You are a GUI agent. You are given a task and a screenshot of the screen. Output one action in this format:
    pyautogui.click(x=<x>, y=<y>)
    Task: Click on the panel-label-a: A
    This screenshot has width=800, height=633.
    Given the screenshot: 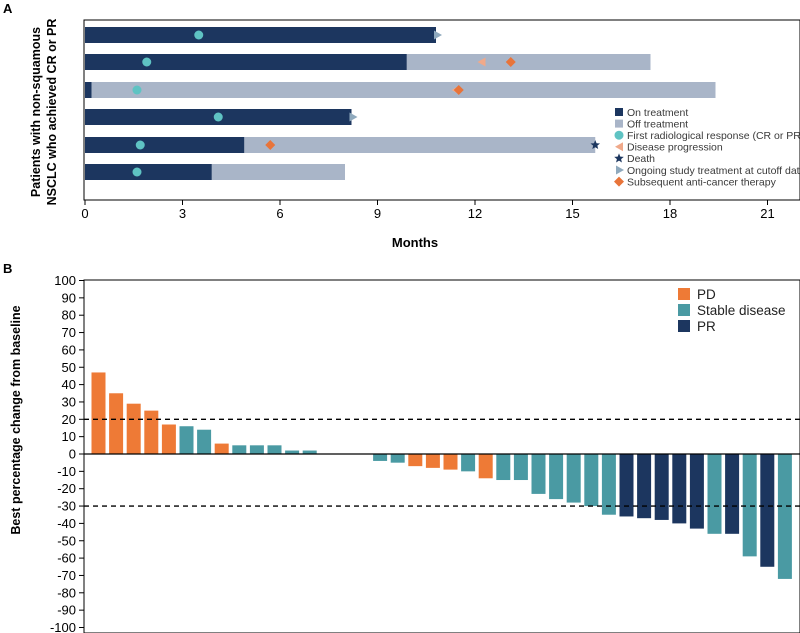 What is the action you would take?
    pyautogui.click(x=8, y=8)
    